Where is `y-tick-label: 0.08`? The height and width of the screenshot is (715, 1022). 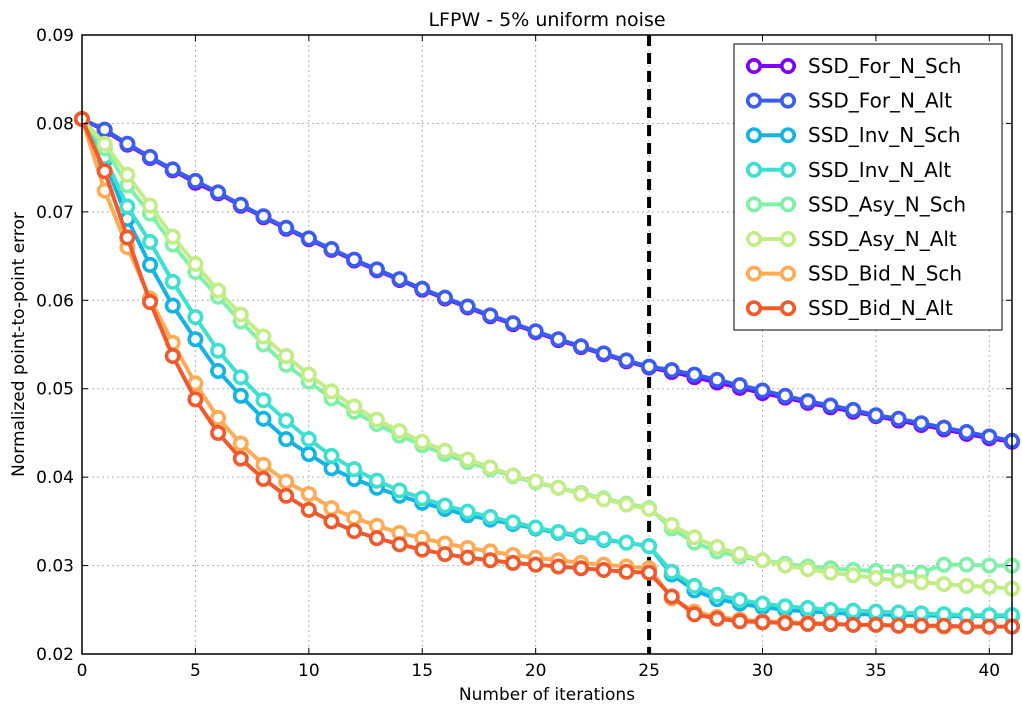 y-tick-label: 0.08 is located at coordinates (55, 124).